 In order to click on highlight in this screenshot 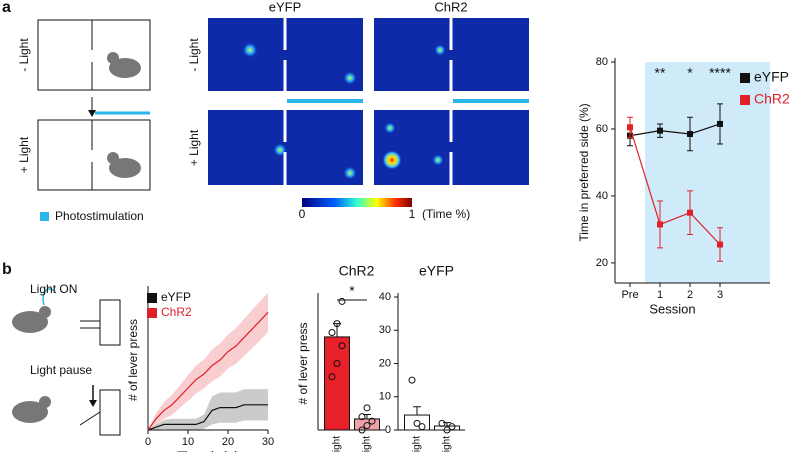, I will do `click(707, 172)`.